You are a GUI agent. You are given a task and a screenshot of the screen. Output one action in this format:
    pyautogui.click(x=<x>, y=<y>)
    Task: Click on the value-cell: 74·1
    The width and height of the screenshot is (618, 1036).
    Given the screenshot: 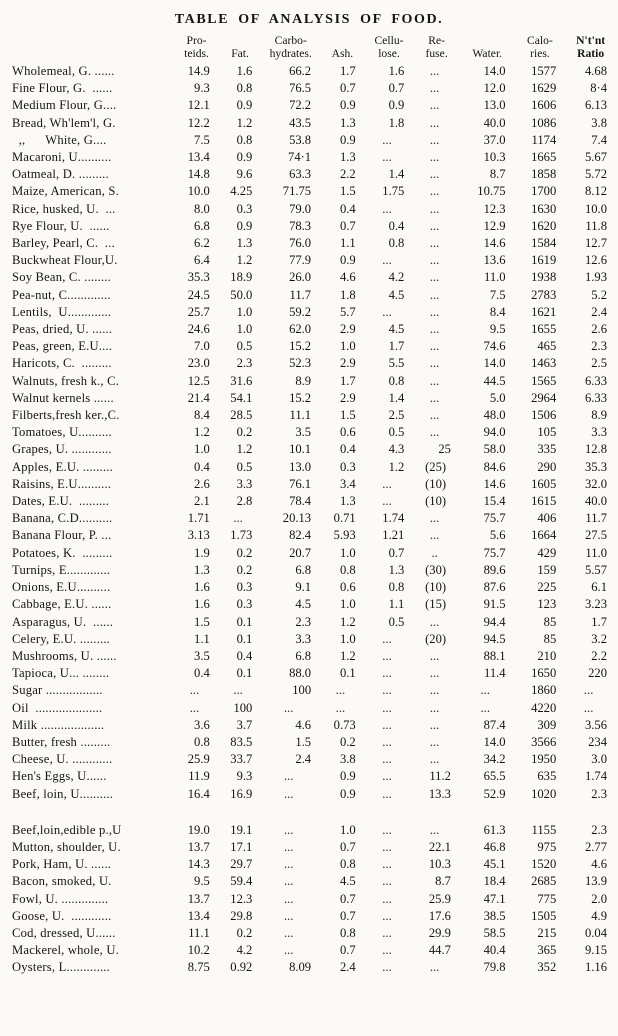 What is the action you would take?
    pyautogui.click(x=300, y=157)
    